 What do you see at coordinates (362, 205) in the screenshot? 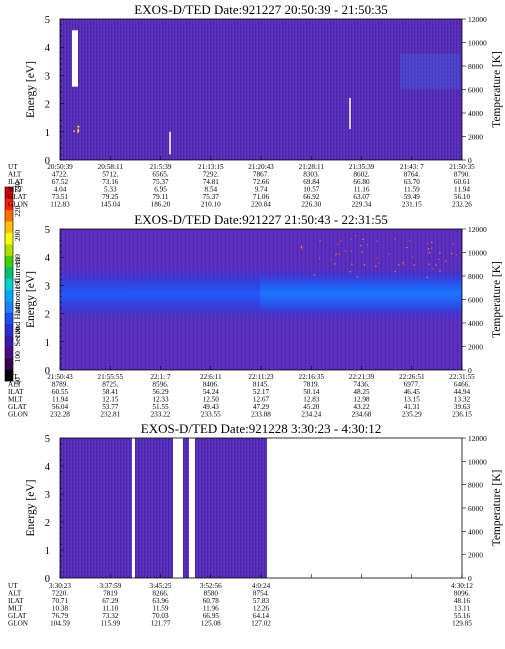
I see `ephemeris-value: 229.34` at bounding box center [362, 205].